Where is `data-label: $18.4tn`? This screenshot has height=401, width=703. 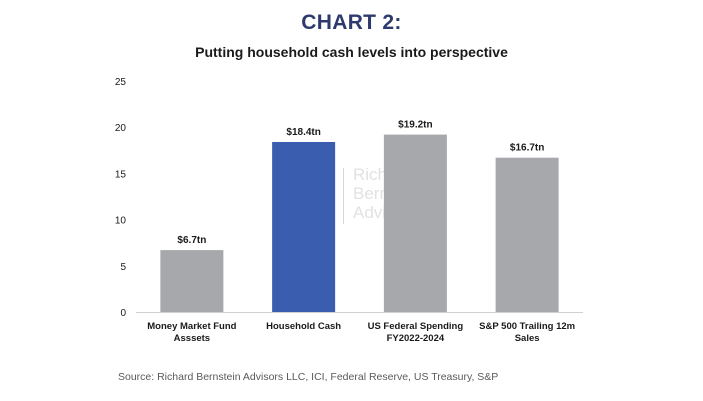 data-label: $18.4tn is located at coordinates (303, 132).